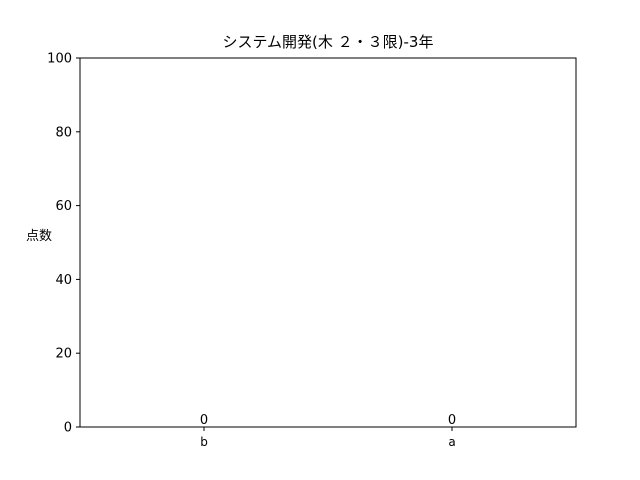 The image size is (640, 480). I want to click on y-tick-label: 80, so click(63, 132).